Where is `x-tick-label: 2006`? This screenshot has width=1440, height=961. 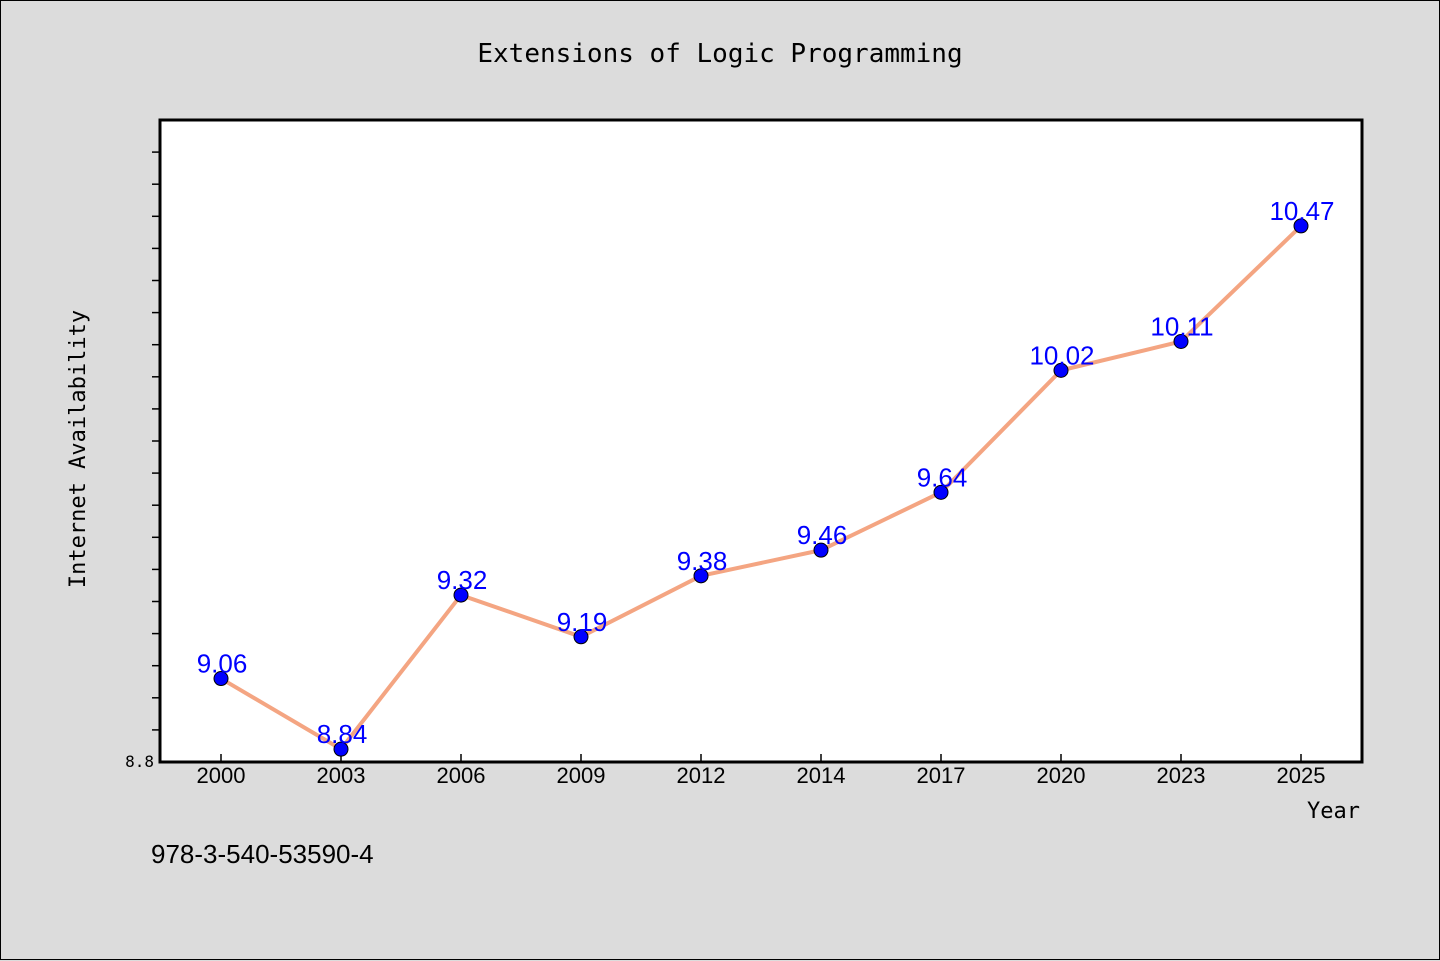 x-tick-label: 2006 is located at coordinates (461, 775).